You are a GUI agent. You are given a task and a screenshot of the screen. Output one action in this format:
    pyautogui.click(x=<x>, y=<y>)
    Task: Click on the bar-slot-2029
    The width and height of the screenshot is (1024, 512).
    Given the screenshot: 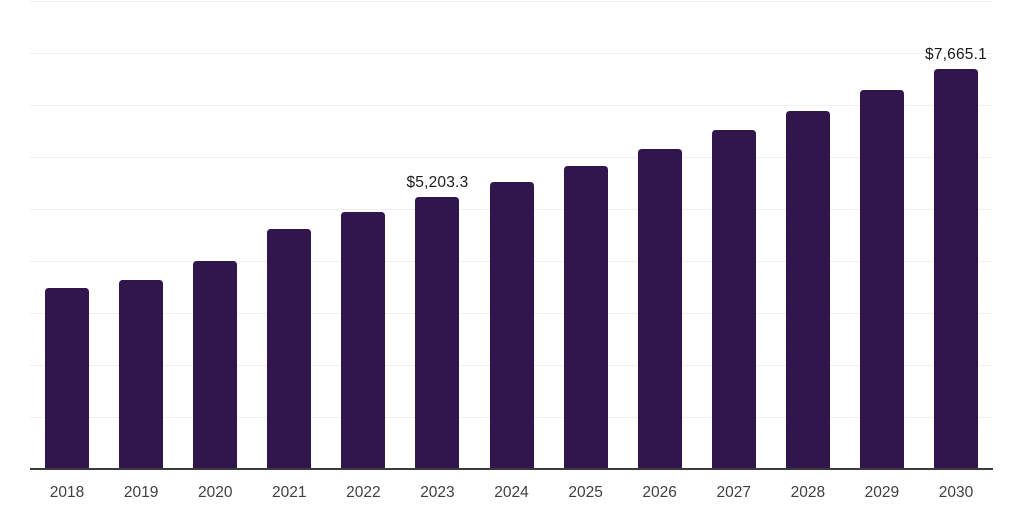 What is the action you would take?
    pyautogui.click(x=882, y=234)
    